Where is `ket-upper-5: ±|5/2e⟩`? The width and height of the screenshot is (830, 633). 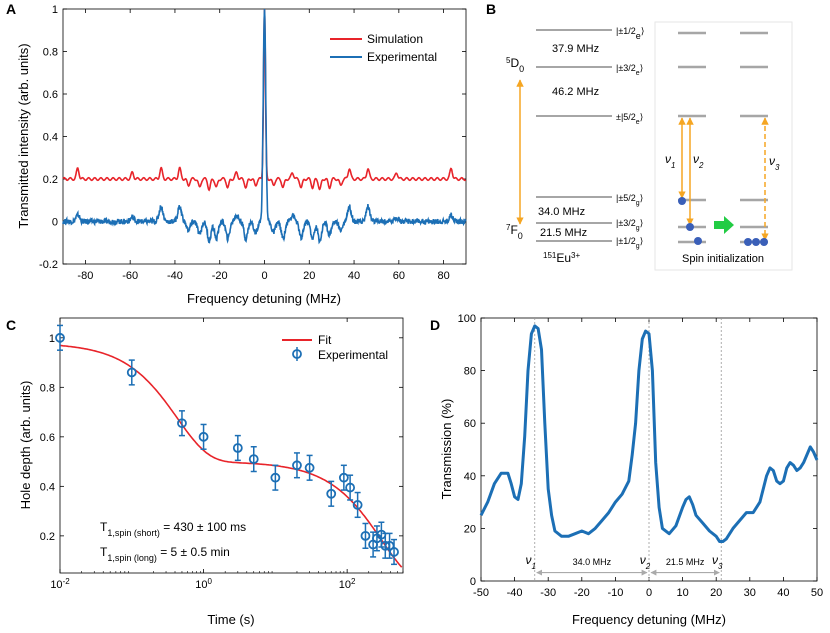
ket-upper-5: ±|5/2e⟩ is located at coordinates (629, 119).